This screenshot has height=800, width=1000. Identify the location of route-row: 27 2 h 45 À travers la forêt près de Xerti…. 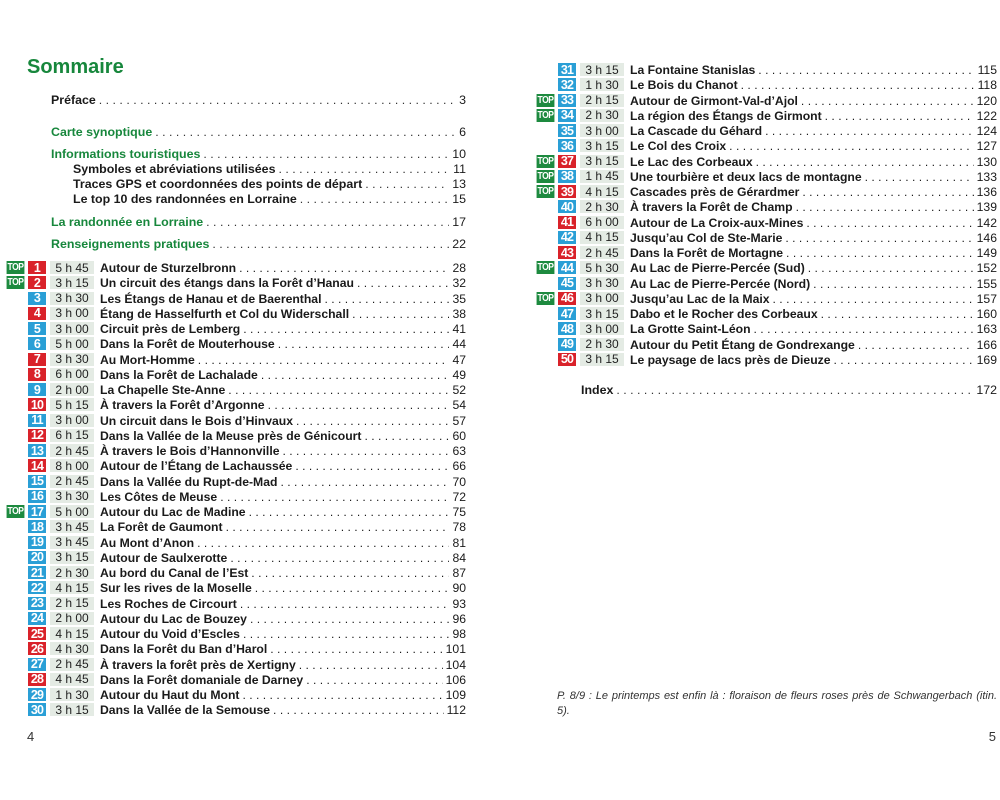
(500, 664).